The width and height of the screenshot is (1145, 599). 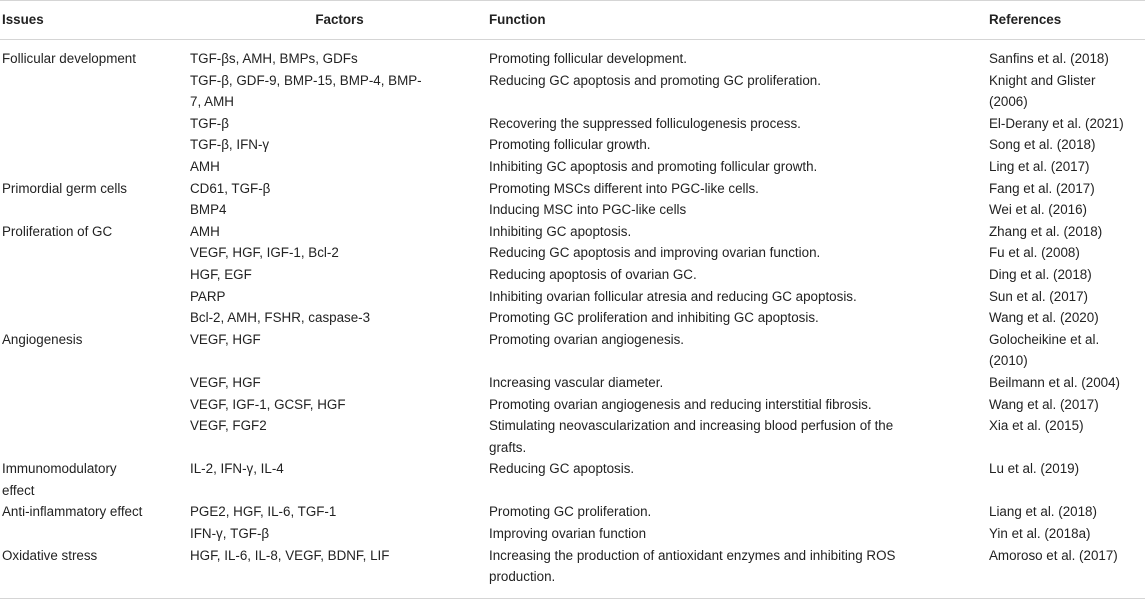 I want to click on factors-cell: HGF, EGF, so click(x=221, y=274).